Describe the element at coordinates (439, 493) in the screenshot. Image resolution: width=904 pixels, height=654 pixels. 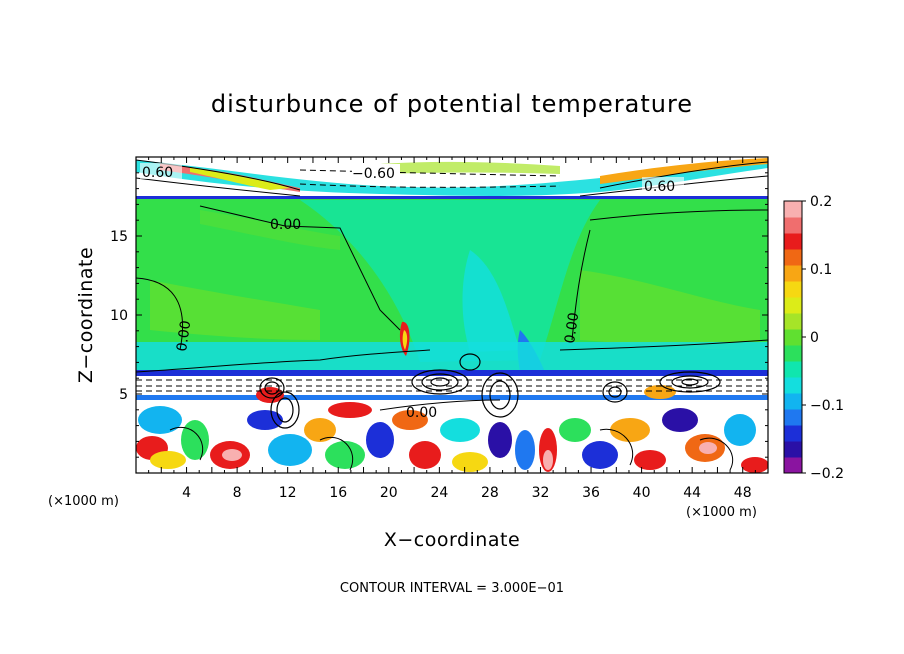
I see `x-tick-label: 24` at that location.